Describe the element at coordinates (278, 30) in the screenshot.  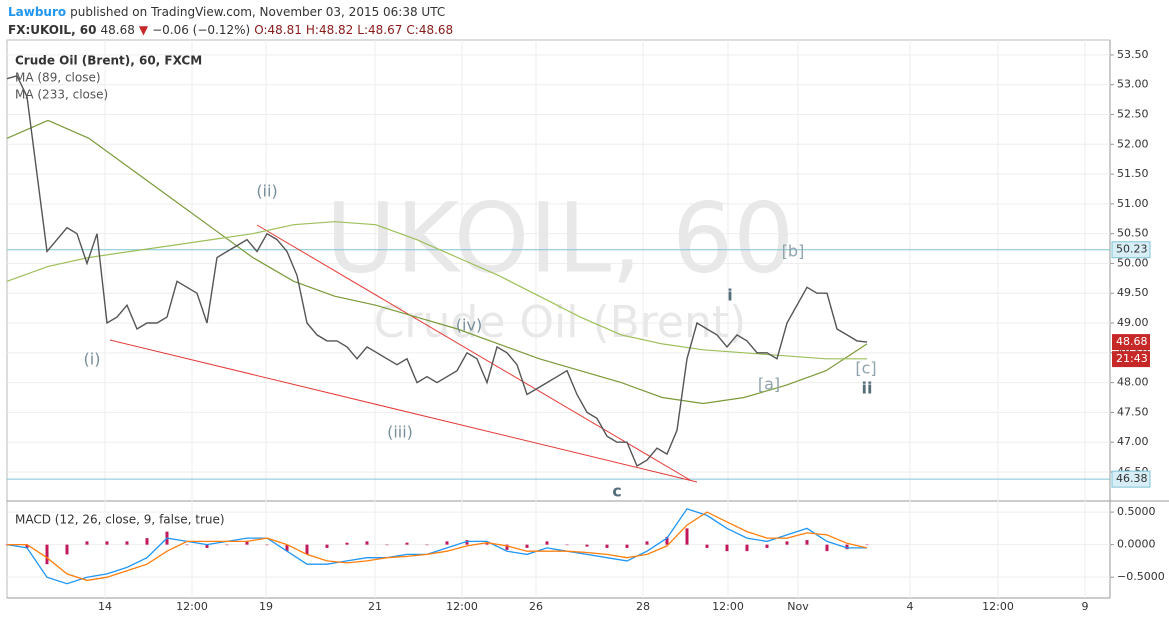
I see `ohlc-open: O:48.81` at that location.